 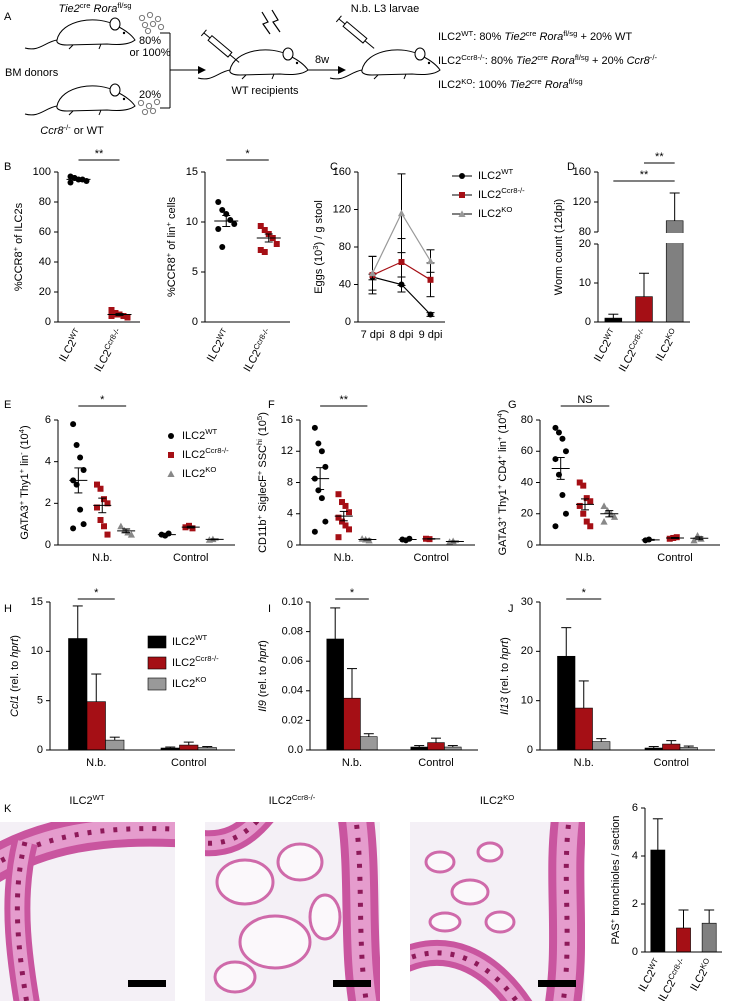 What do you see at coordinates (654, 57) in the screenshot?
I see `group-definition-part: -/-` at bounding box center [654, 57].